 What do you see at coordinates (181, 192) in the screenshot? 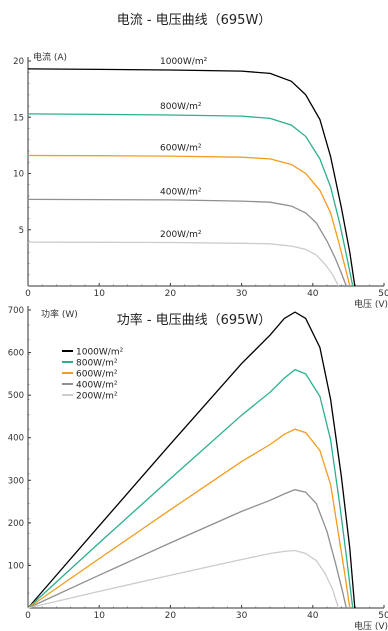
I see `series-label: 400W/m²` at bounding box center [181, 192].